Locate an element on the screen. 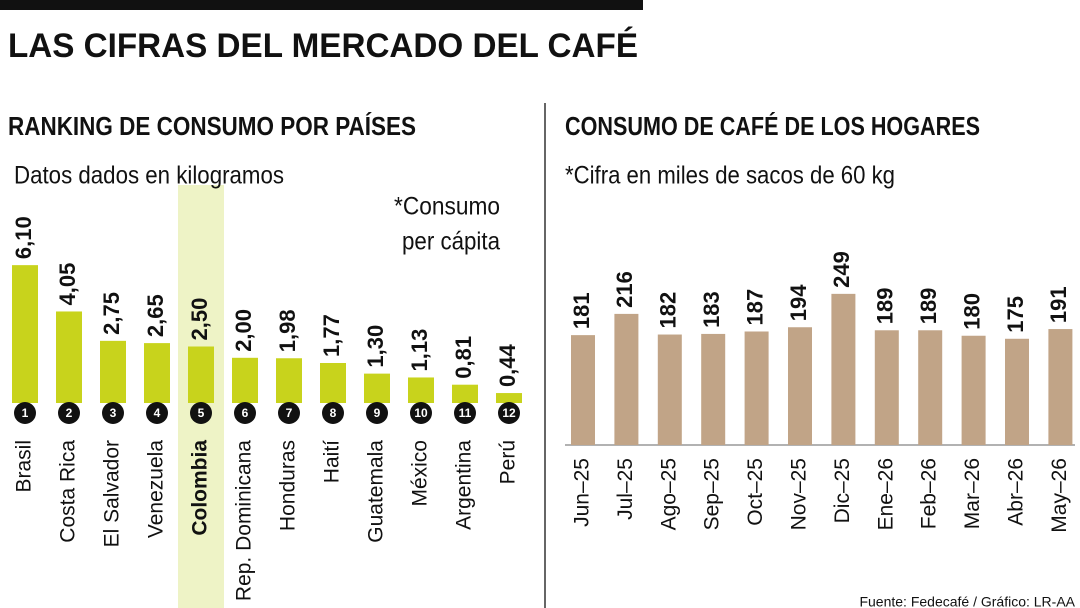 Image resolution: width=1080 pixels, height=608 pixels. x-tick-label: Honduras is located at coordinates (288, 485).